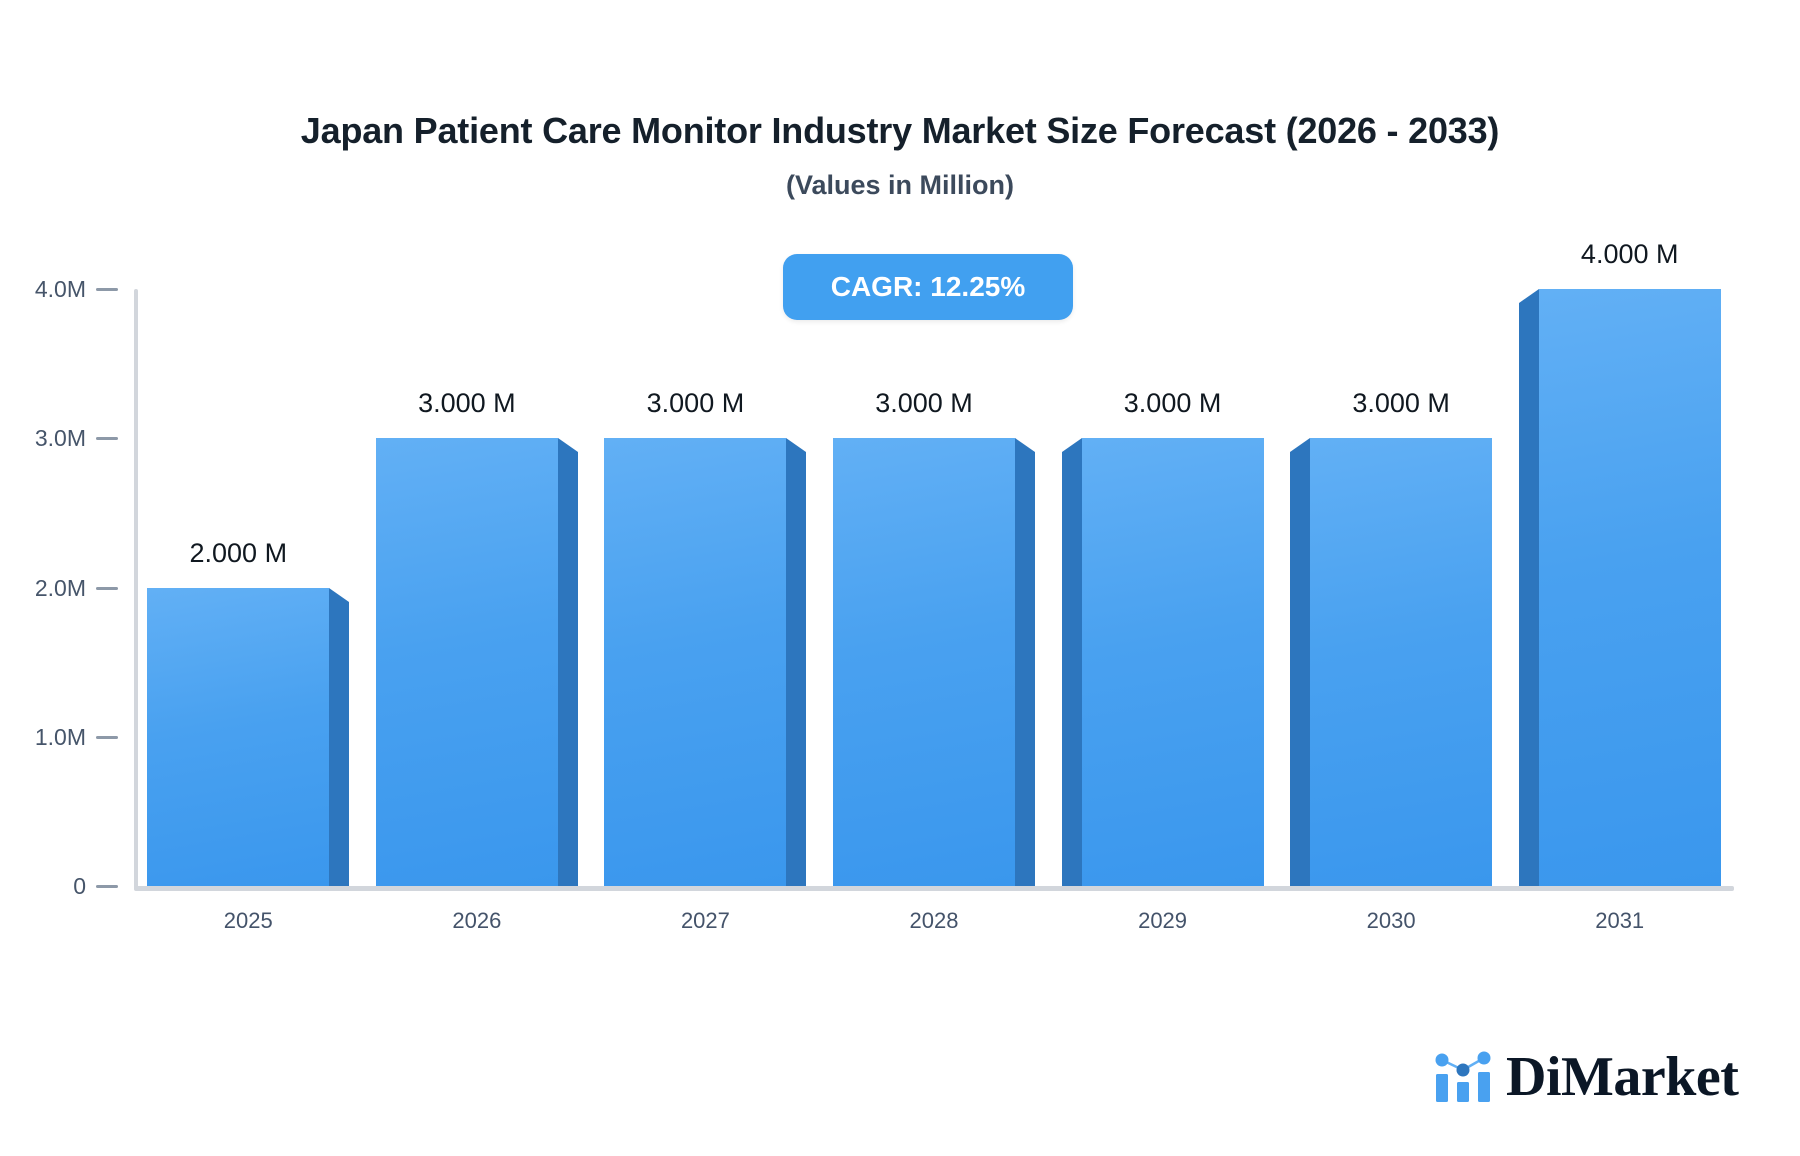 The image size is (1800, 1156). What do you see at coordinates (136, 589) in the screenshot?
I see `y-axis-line` at bounding box center [136, 589].